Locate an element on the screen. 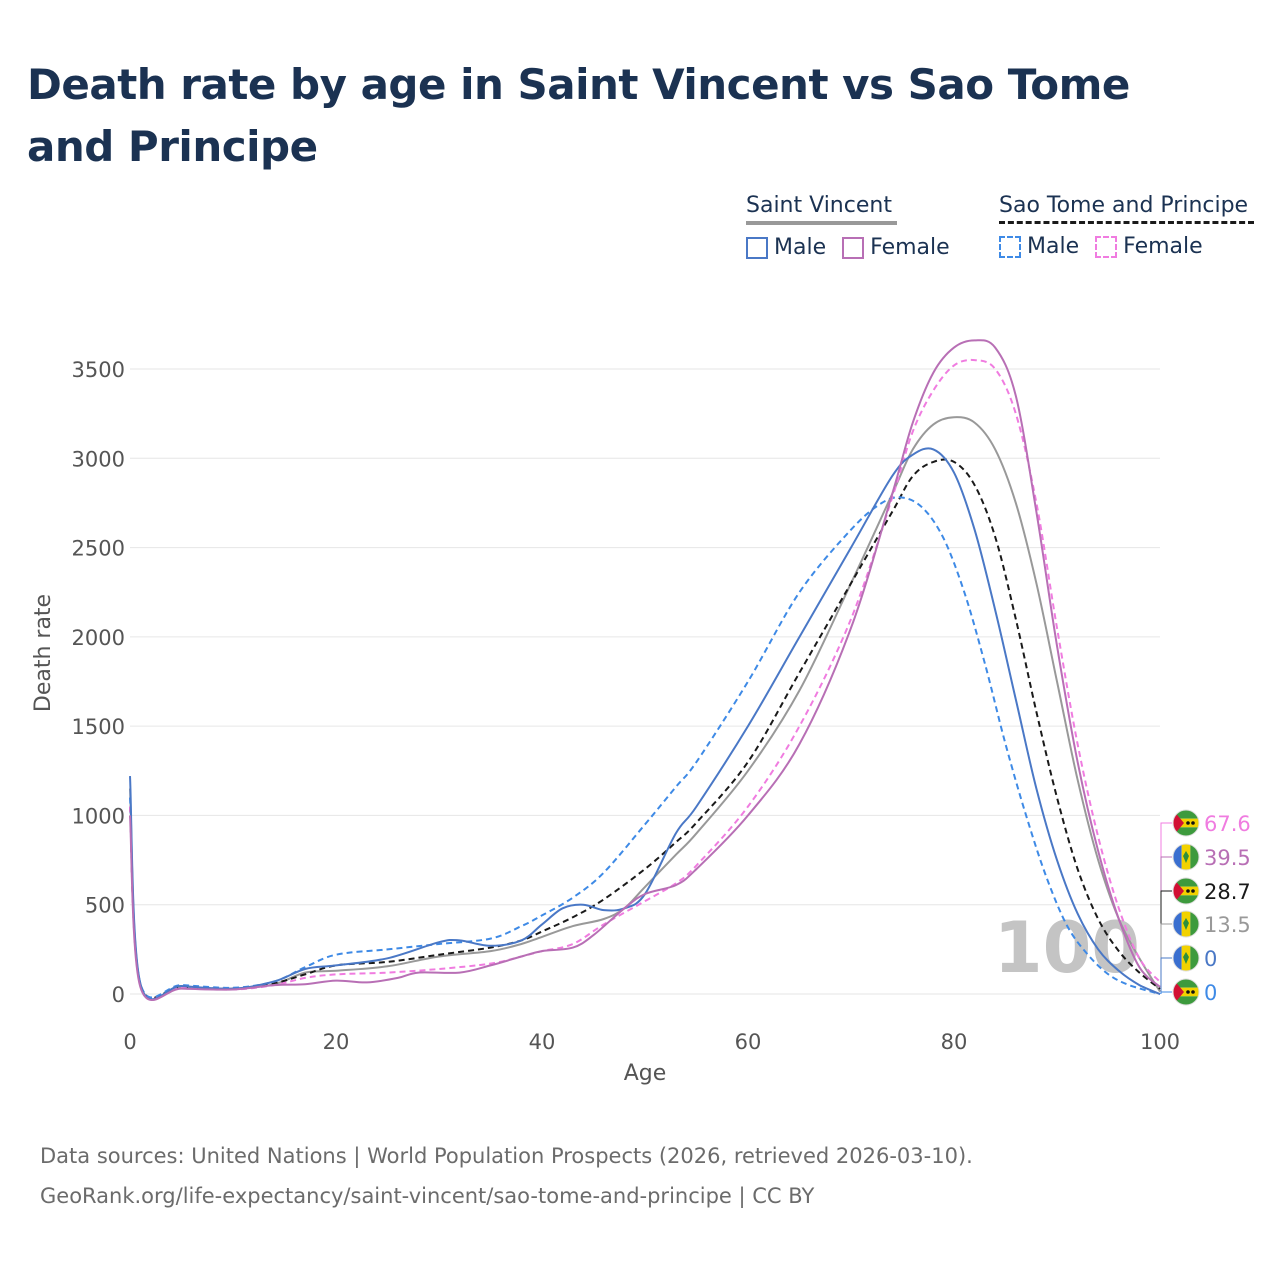 The image size is (1280, 1280). legend-group-title: Saint Vincent is located at coordinates (819, 205).